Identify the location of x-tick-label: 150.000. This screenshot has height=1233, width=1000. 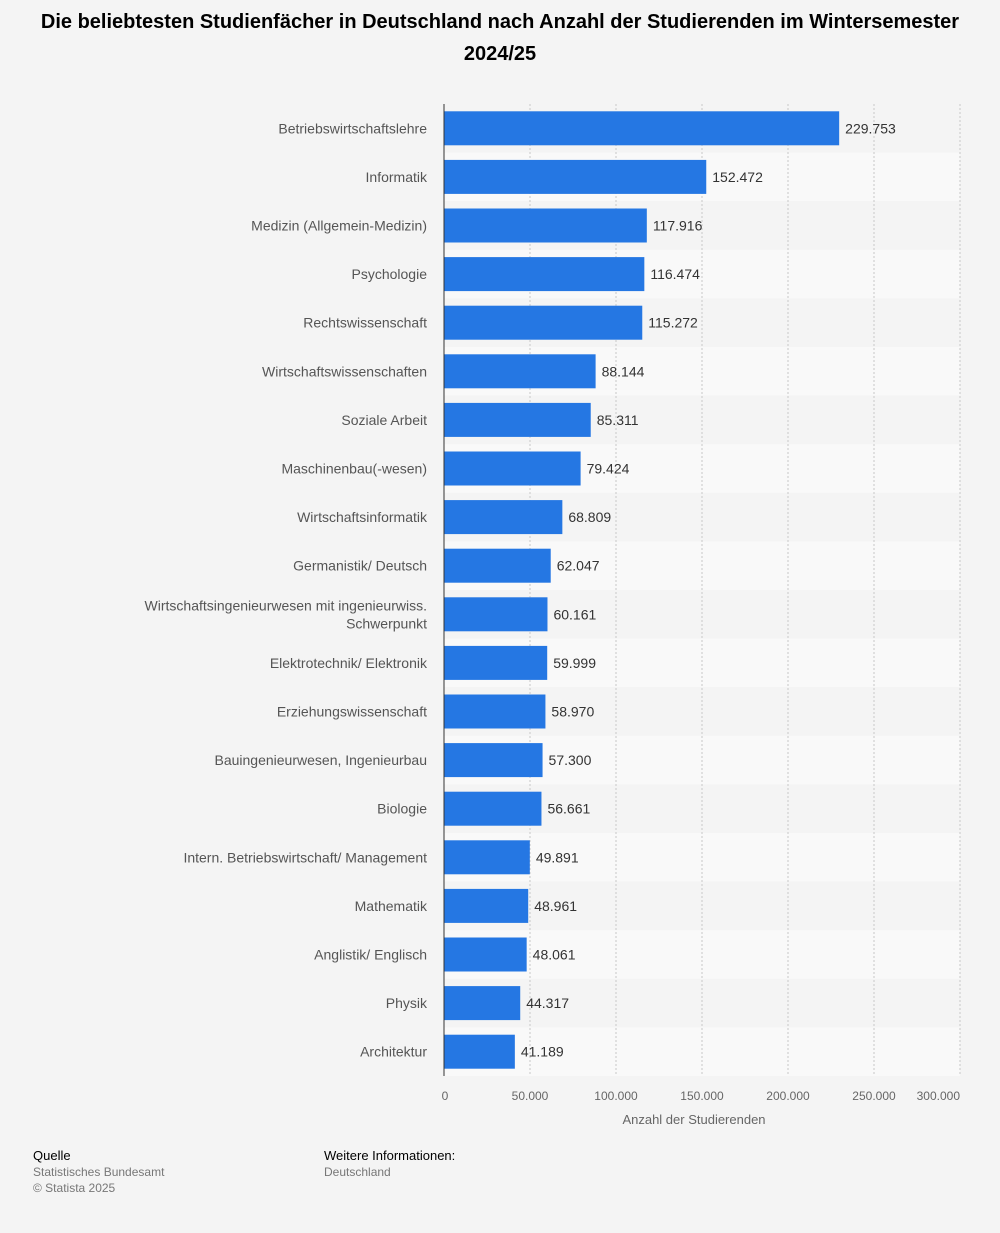
(702, 1096).